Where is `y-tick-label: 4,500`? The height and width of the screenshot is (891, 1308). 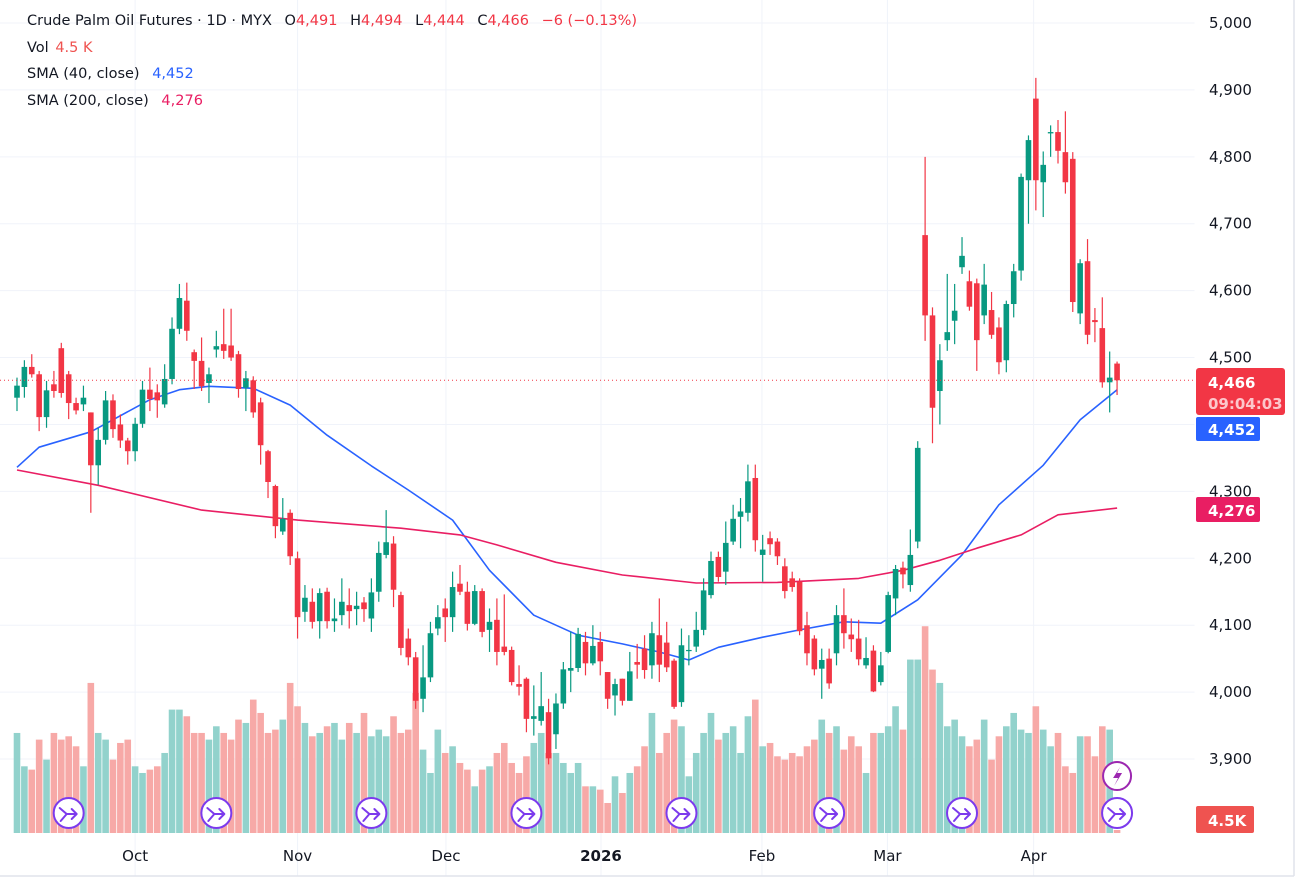 y-tick-label: 4,500 is located at coordinates (1230, 358).